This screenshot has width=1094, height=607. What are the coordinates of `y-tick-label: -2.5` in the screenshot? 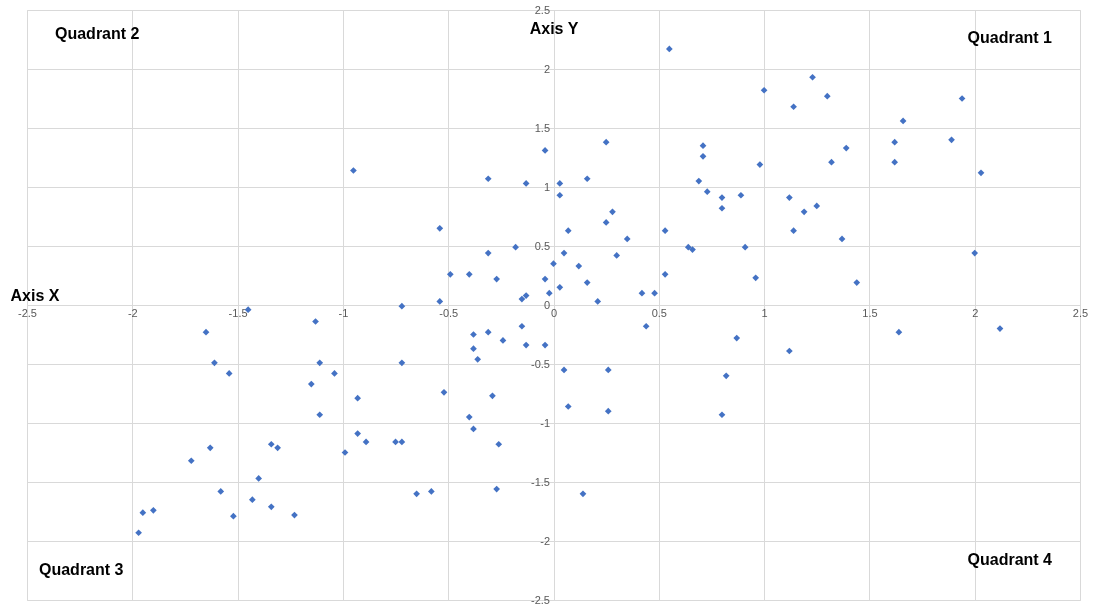 It's located at (540, 599).